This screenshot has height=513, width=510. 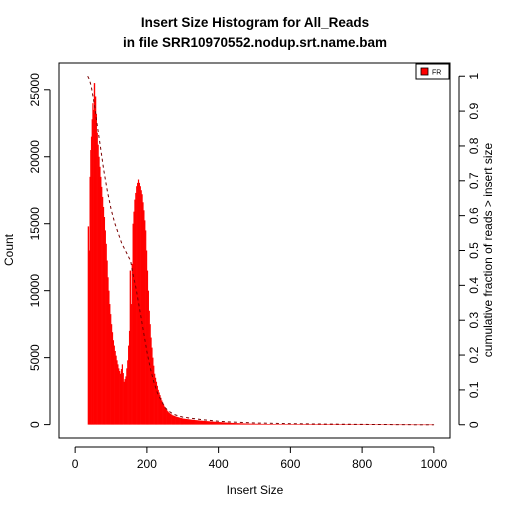 I want to click on y2-axis: 0 0.1 0.2 0.3 0.4 0.5 0.6 0.7 0.8 0.9 1, so click(x=469, y=250).